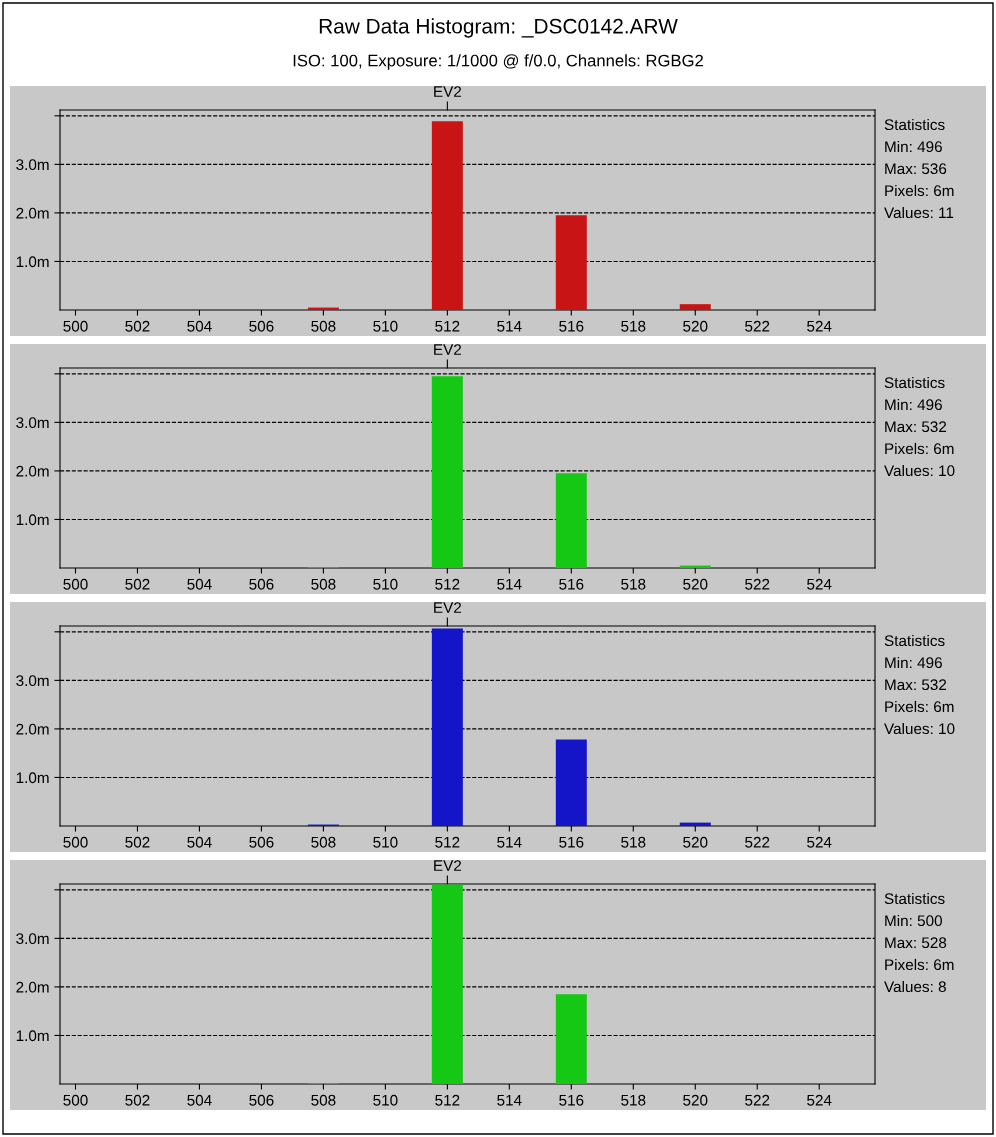 The image size is (996, 1137). What do you see at coordinates (916, 169) in the screenshot?
I see `text: Max: 536` at bounding box center [916, 169].